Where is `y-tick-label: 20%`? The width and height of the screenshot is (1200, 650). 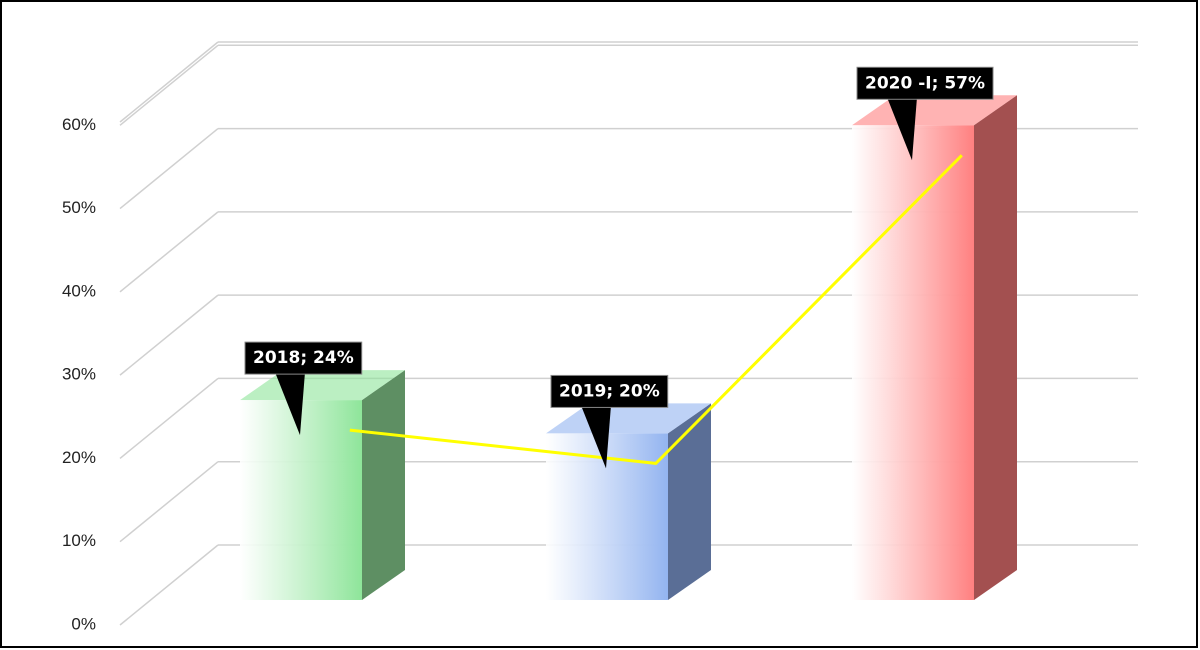
y-tick-label: 20% is located at coordinates (79, 457).